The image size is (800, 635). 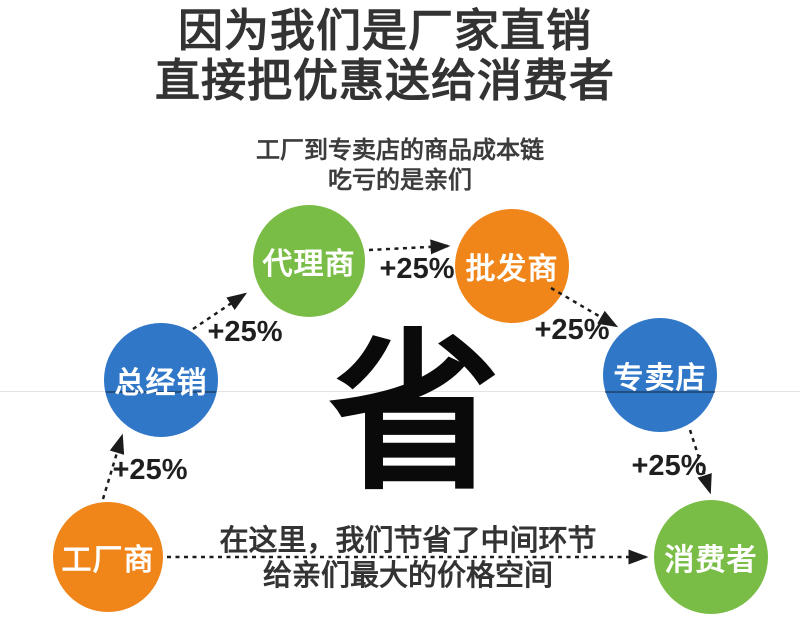 I want to click on node-wholesaler: 批发商, so click(x=512, y=266).